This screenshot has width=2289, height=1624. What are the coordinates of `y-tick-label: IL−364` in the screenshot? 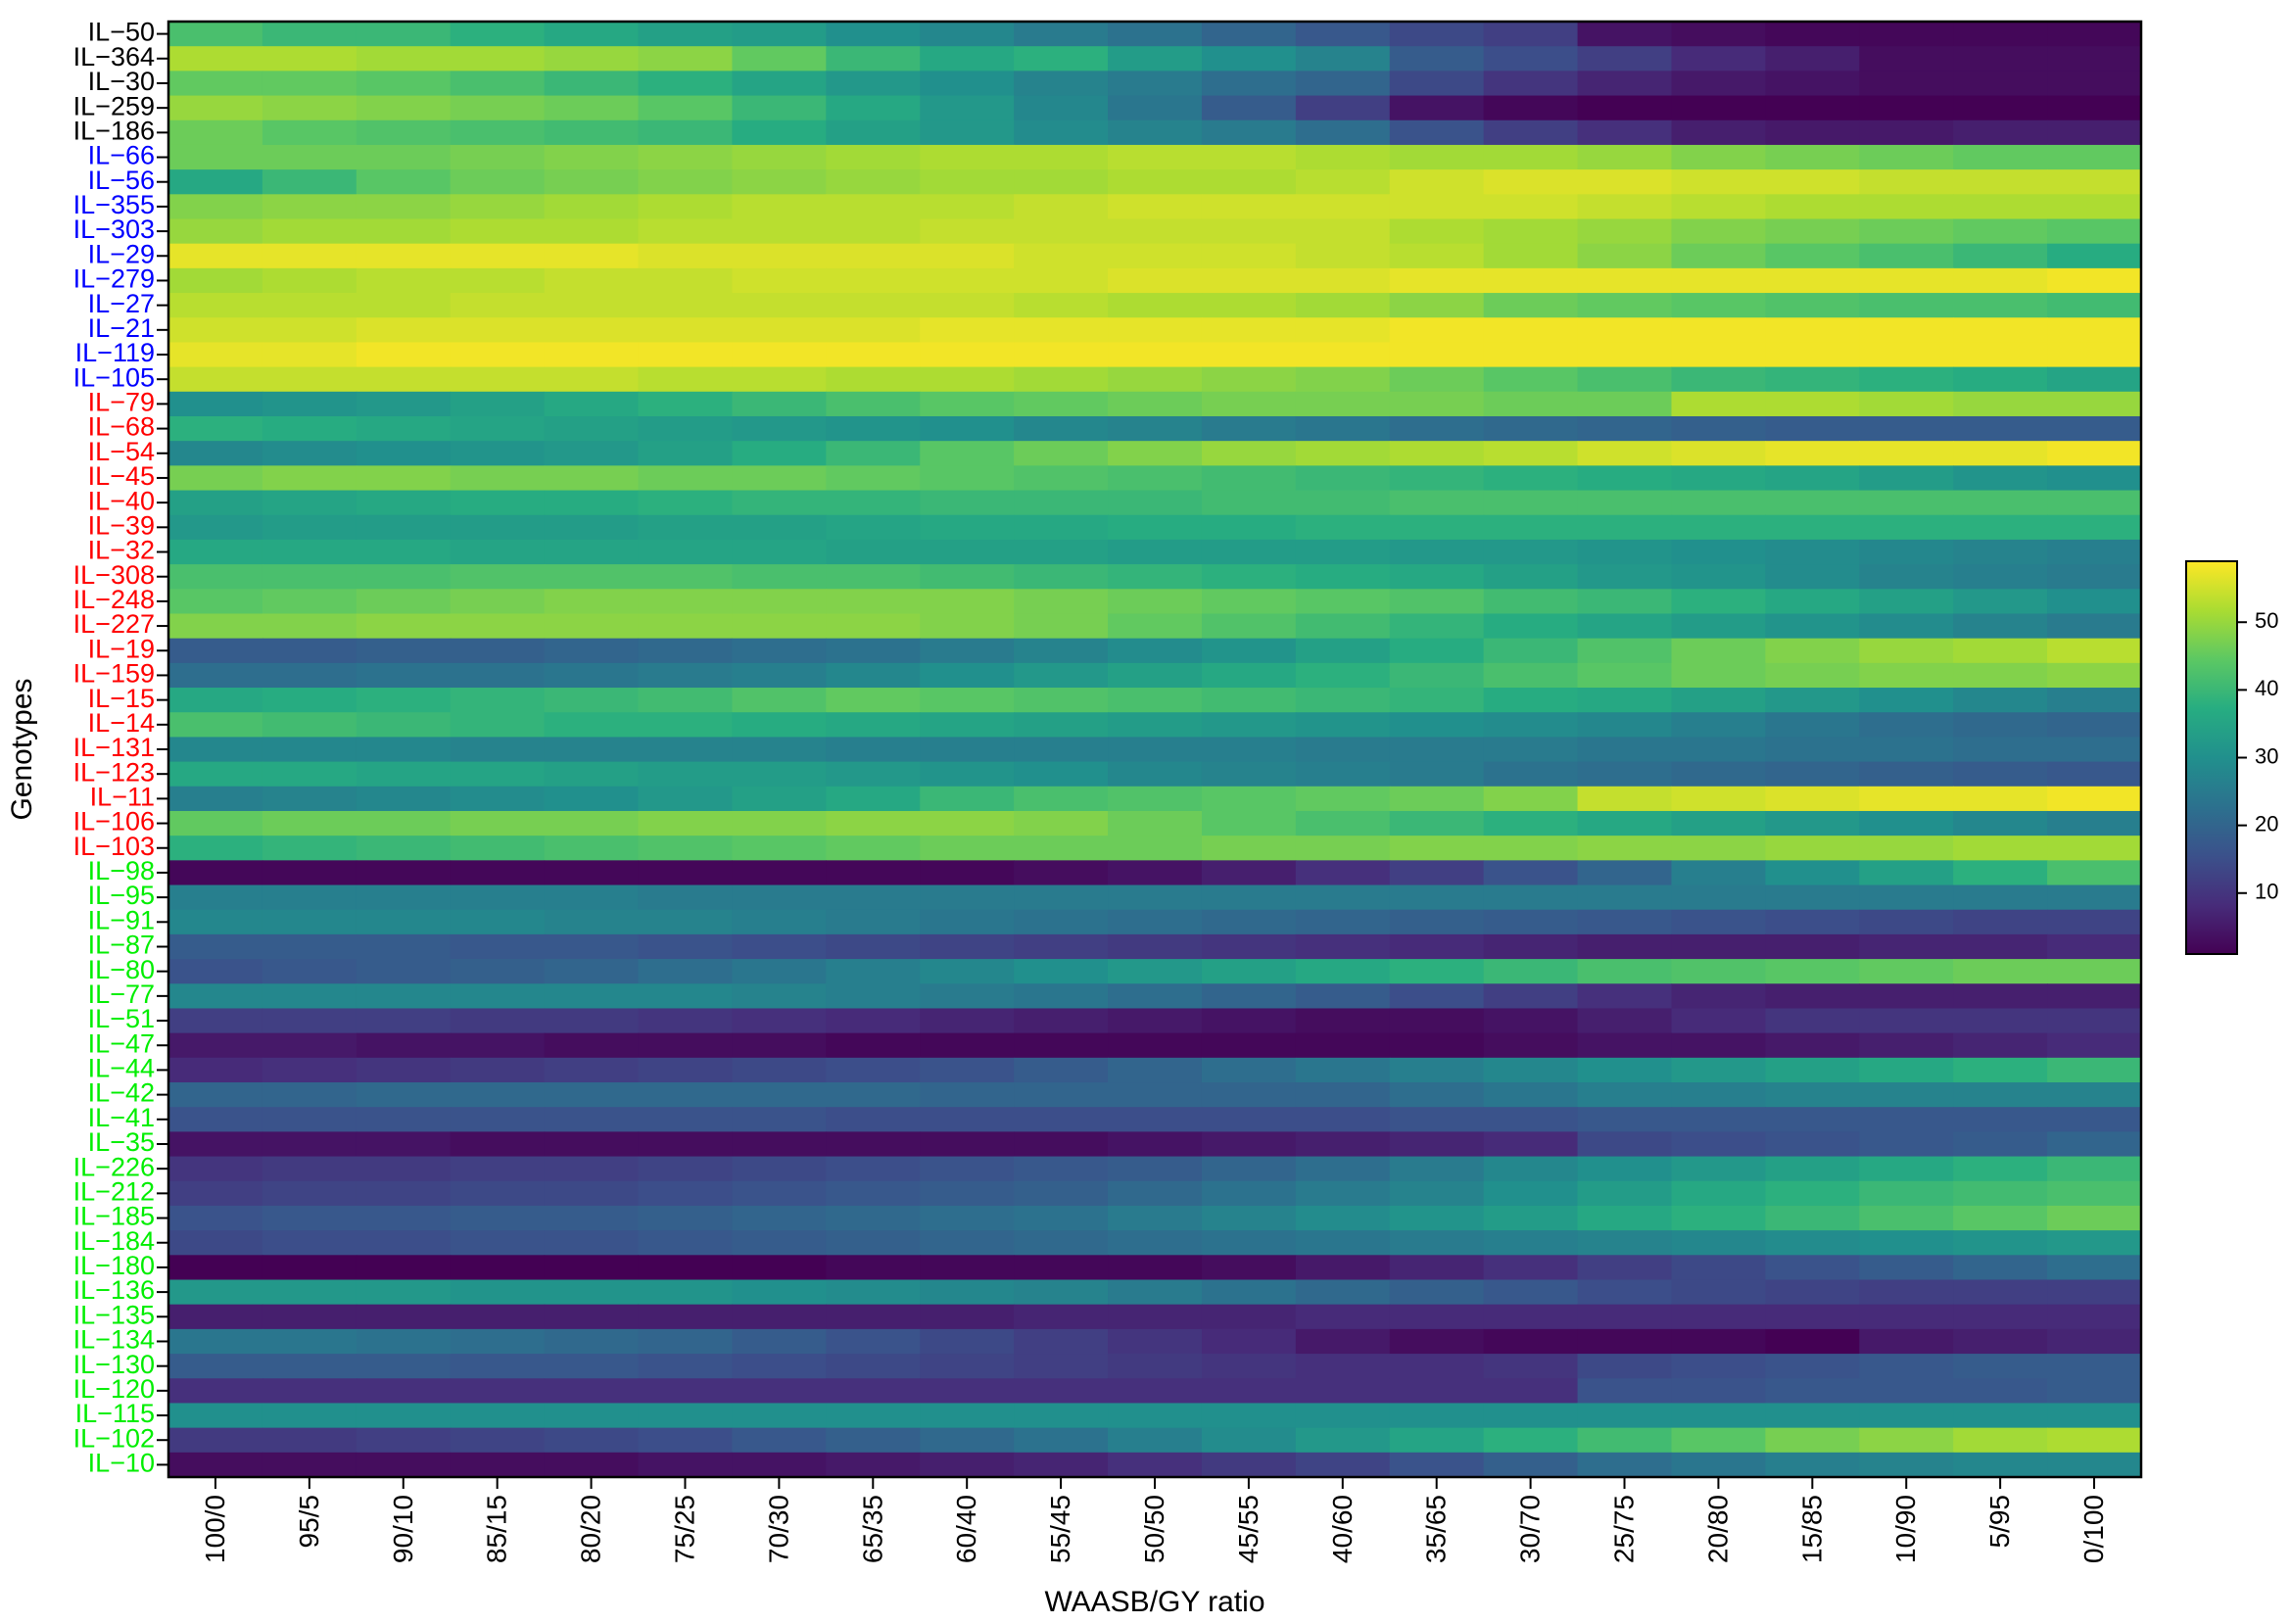 It's located at (114, 57).